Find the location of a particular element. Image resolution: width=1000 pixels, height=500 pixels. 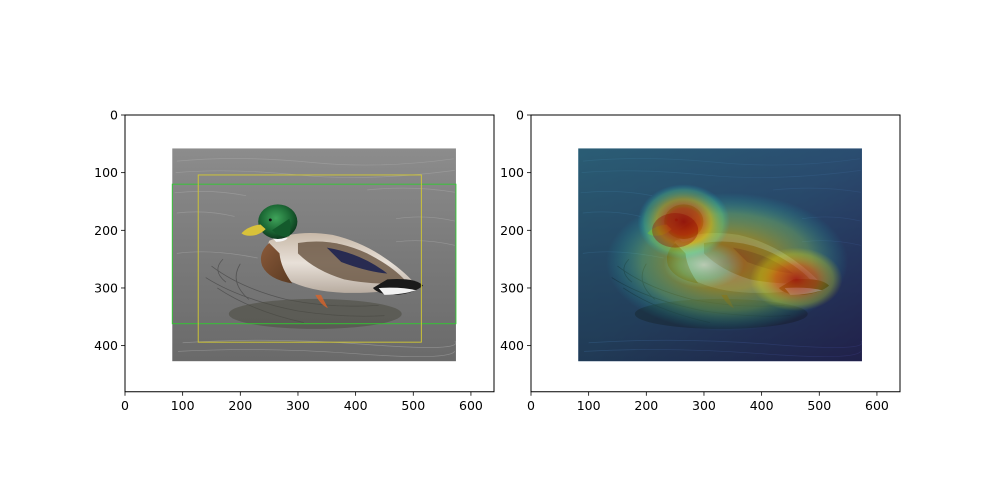

right-panel is located at coordinates (720, 255).